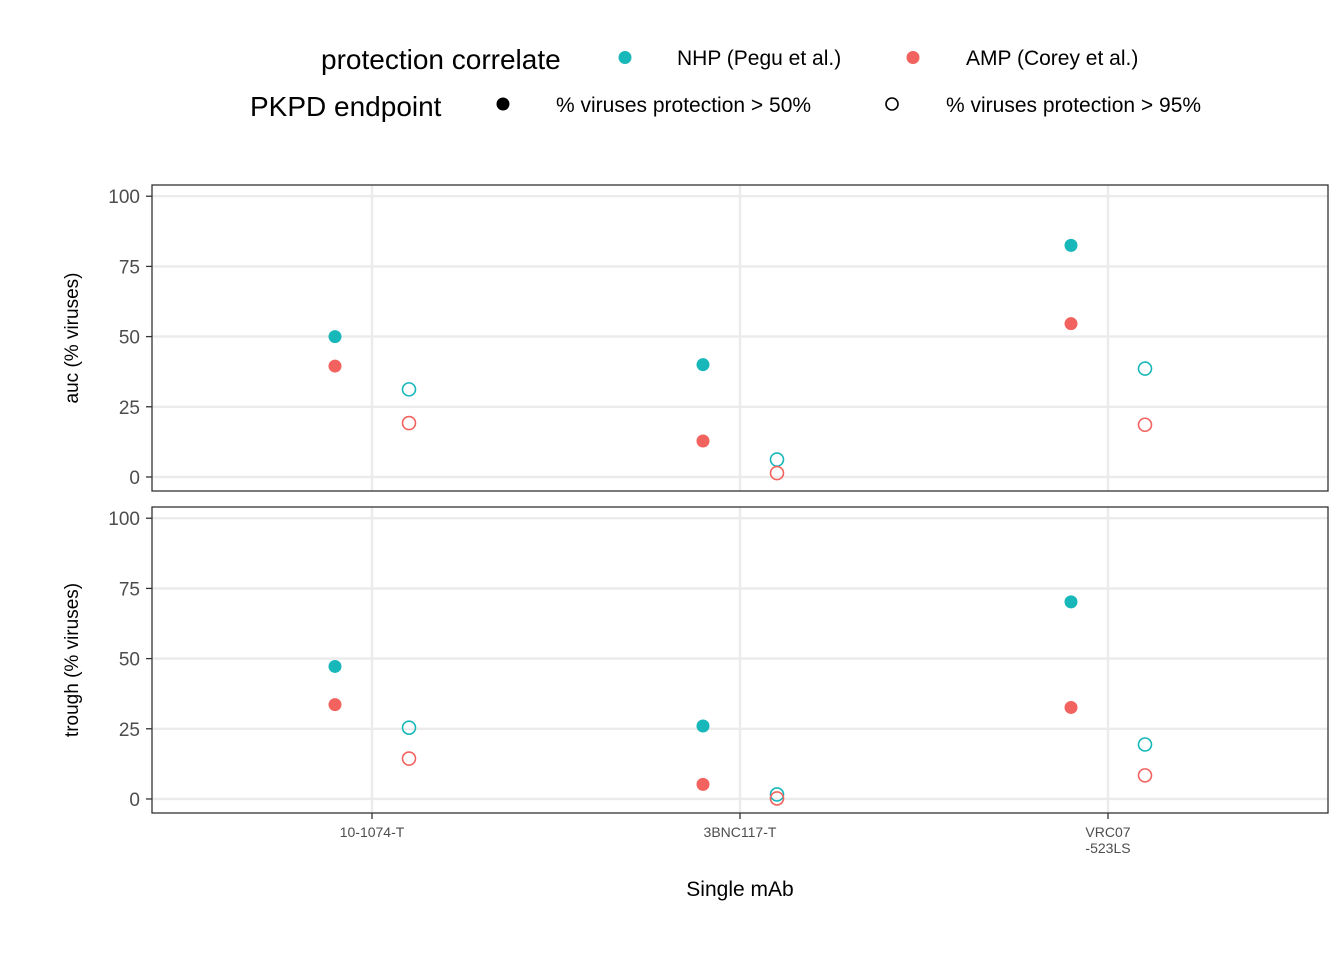 The image size is (1344, 960). Describe the element at coordinates (892, 104) in the screenshot. I see `legend-open-circle-key` at that location.